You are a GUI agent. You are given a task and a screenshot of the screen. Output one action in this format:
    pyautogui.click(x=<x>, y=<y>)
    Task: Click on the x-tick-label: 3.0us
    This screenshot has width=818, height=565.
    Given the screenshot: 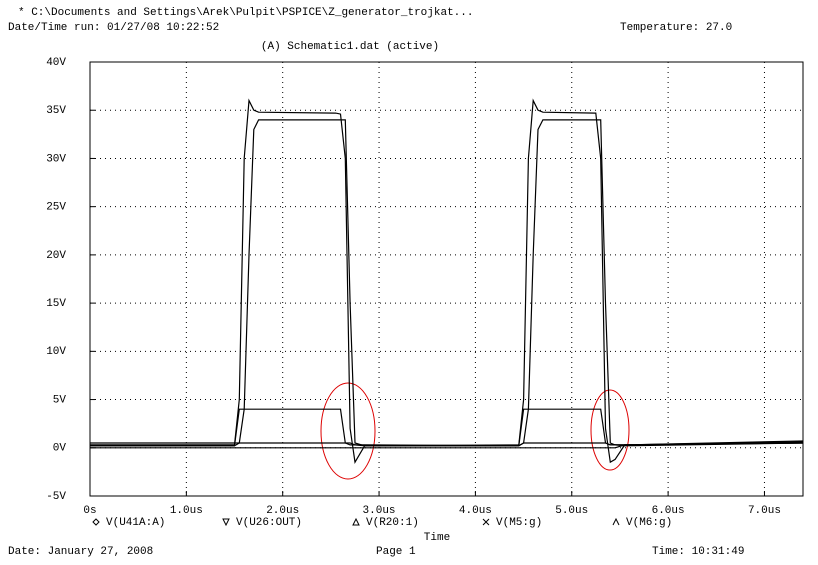 What is the action you would take?
    pyautogui.click(x=379, y=511)
    